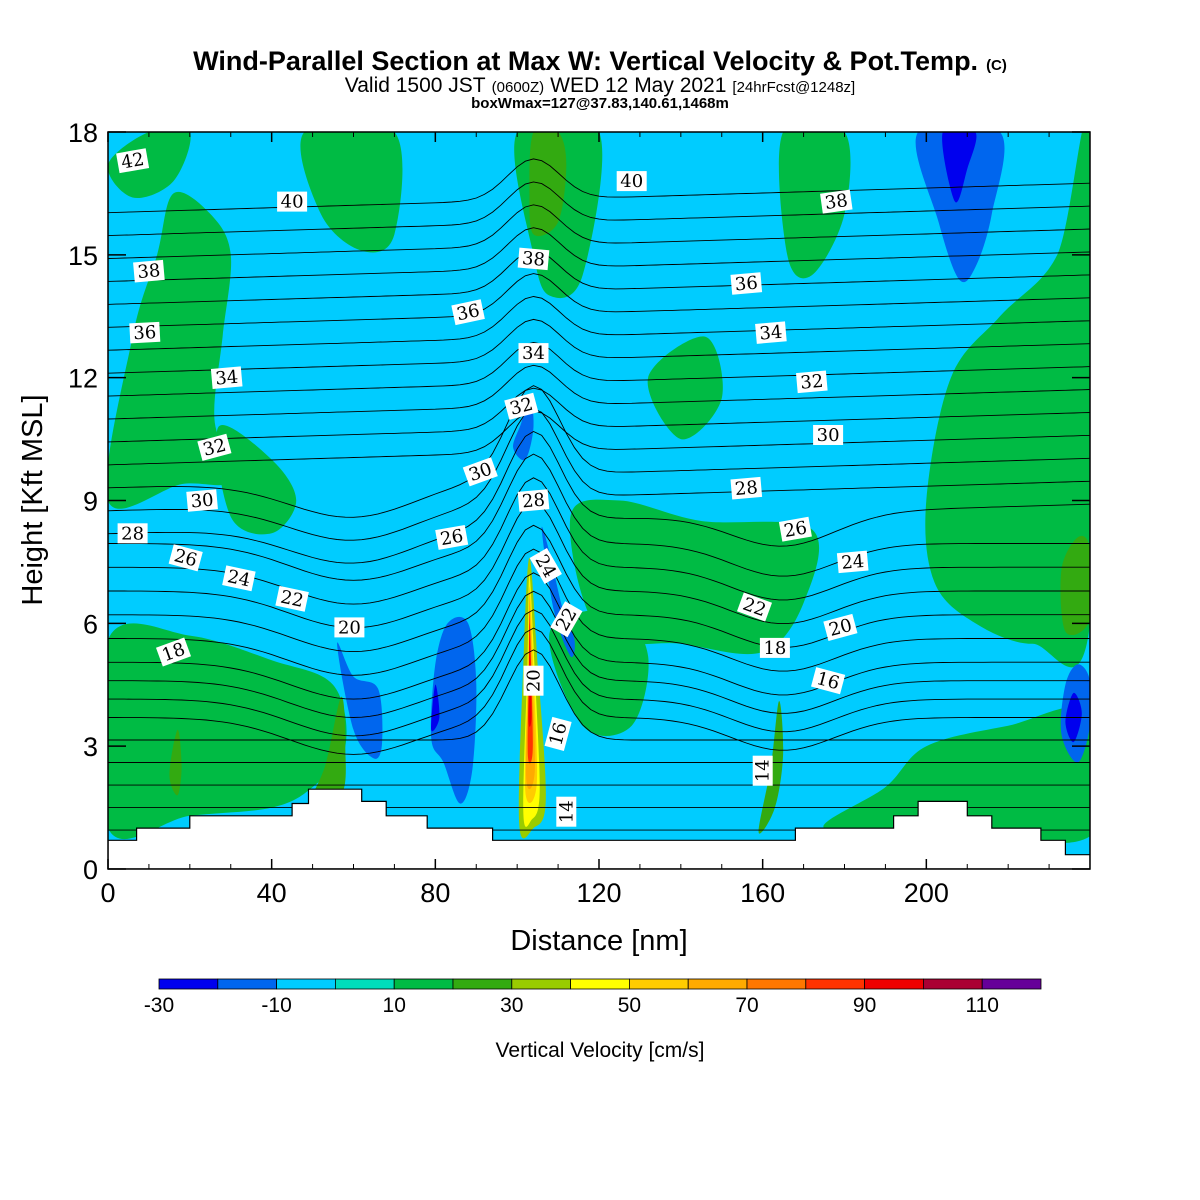 This screenshot has height=1200, width=1200. I want to click on x-tick-label: 120, so click(598, 893).